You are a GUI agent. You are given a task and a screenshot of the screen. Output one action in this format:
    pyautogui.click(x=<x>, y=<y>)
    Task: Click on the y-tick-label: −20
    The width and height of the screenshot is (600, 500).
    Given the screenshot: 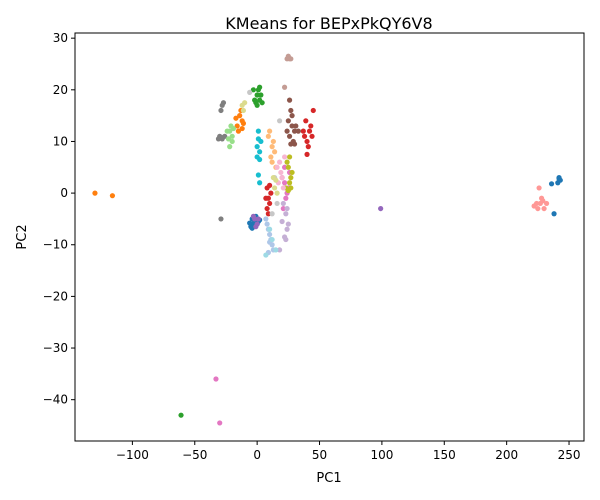 What is the action you would take?
    pyautogui.click(x=55, y=296)
    